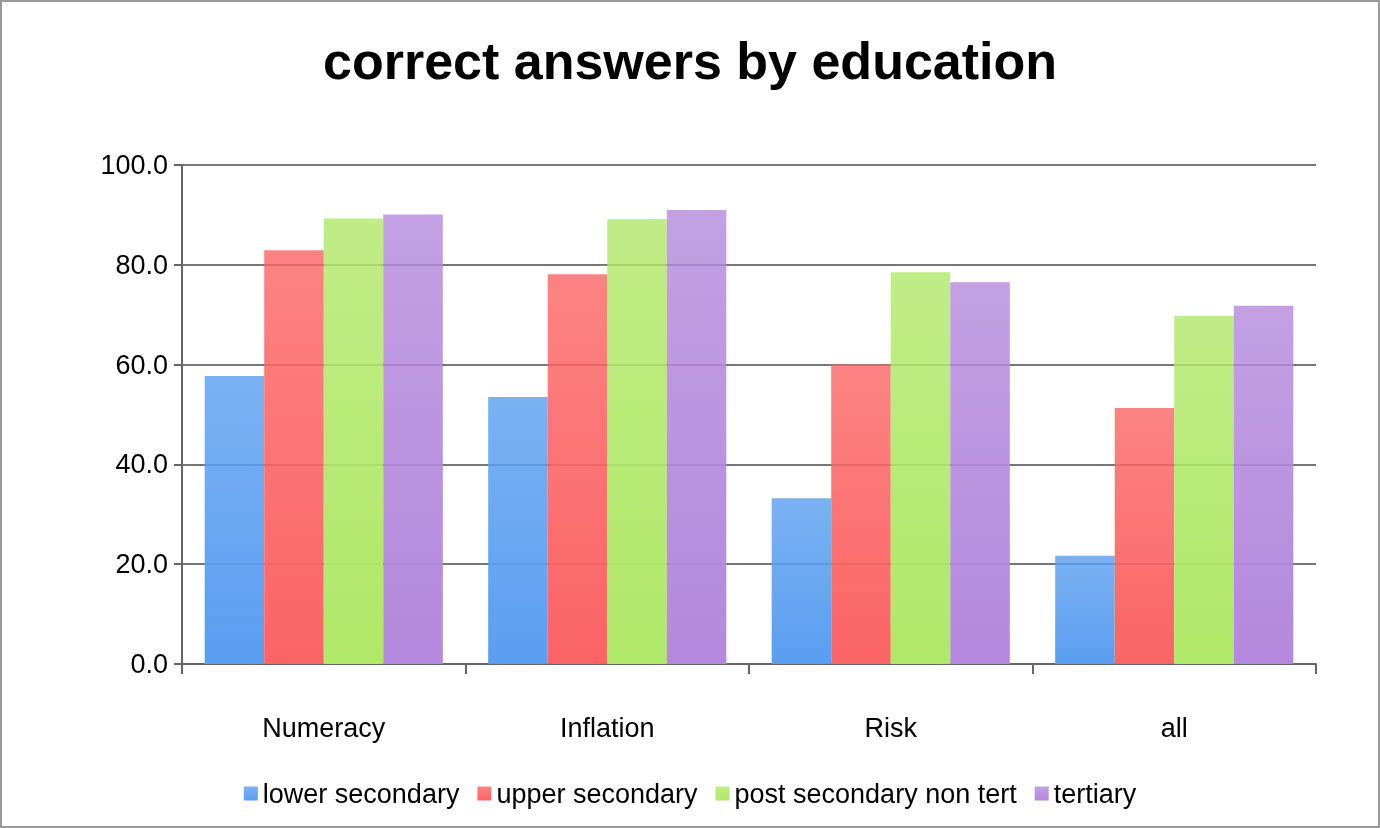 Image resolution: width=1380 pixels, height=828 pixels. What do you see at coordinates (1095, 793) in the screenshot?
I see `legend-label: tertiary` at bounding box center [1095, 793].